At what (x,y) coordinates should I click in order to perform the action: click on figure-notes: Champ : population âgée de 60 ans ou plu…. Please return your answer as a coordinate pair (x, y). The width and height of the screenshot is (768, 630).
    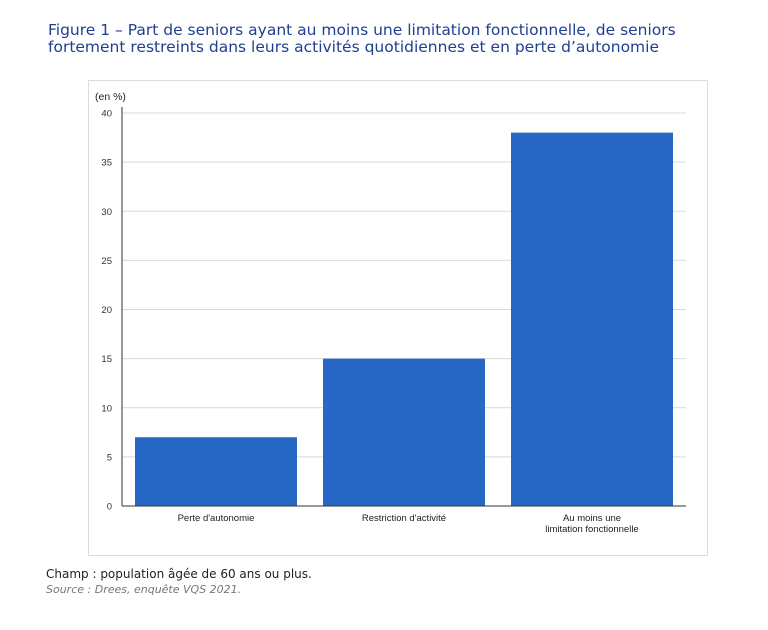
    Looking at the image, I should click on (179, 582).